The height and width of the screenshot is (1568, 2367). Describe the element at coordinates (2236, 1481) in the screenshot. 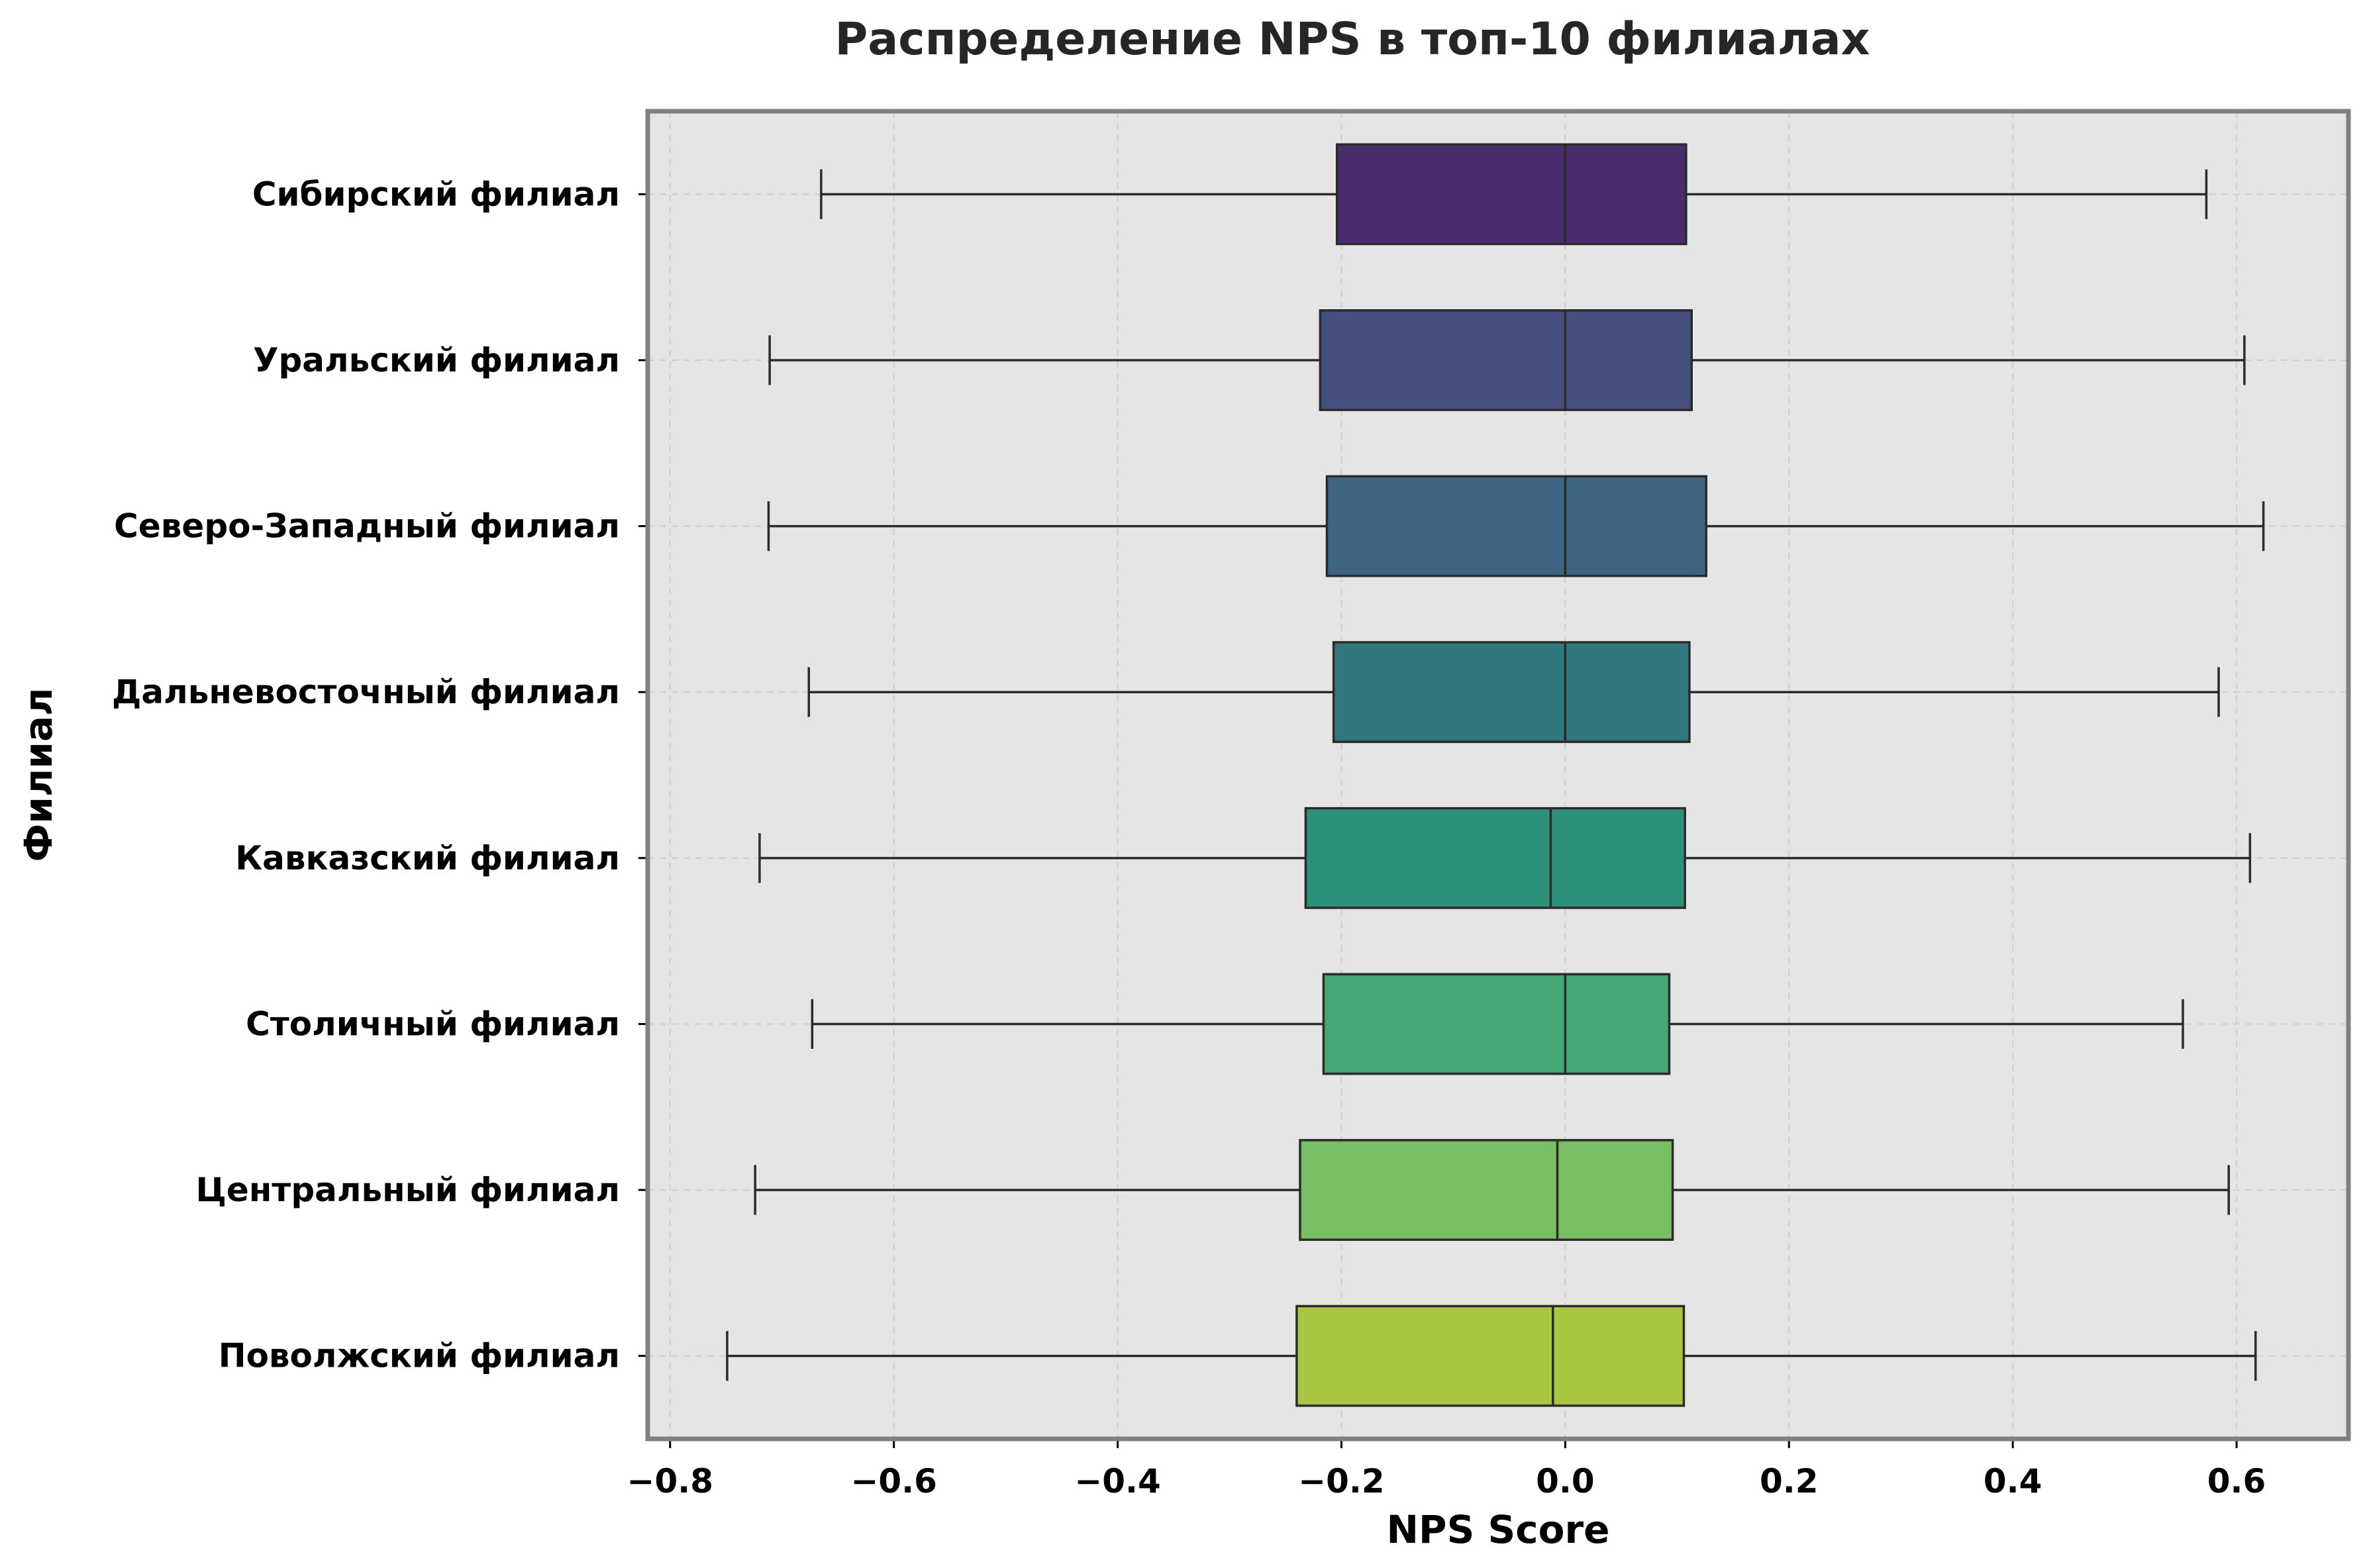

I see `x-tick-label: 0.6` at that location.